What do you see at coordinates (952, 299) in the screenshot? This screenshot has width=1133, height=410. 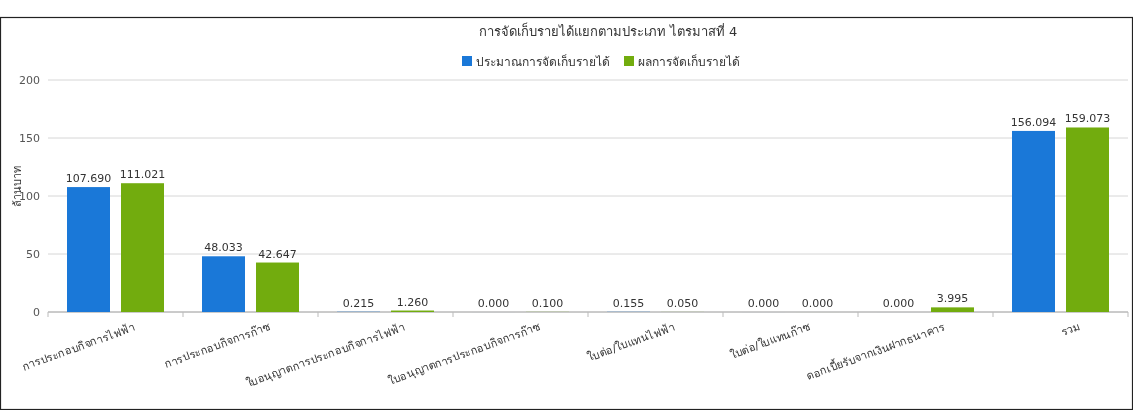 I see `data-label: 3.995` at bounding box center [952, 299].